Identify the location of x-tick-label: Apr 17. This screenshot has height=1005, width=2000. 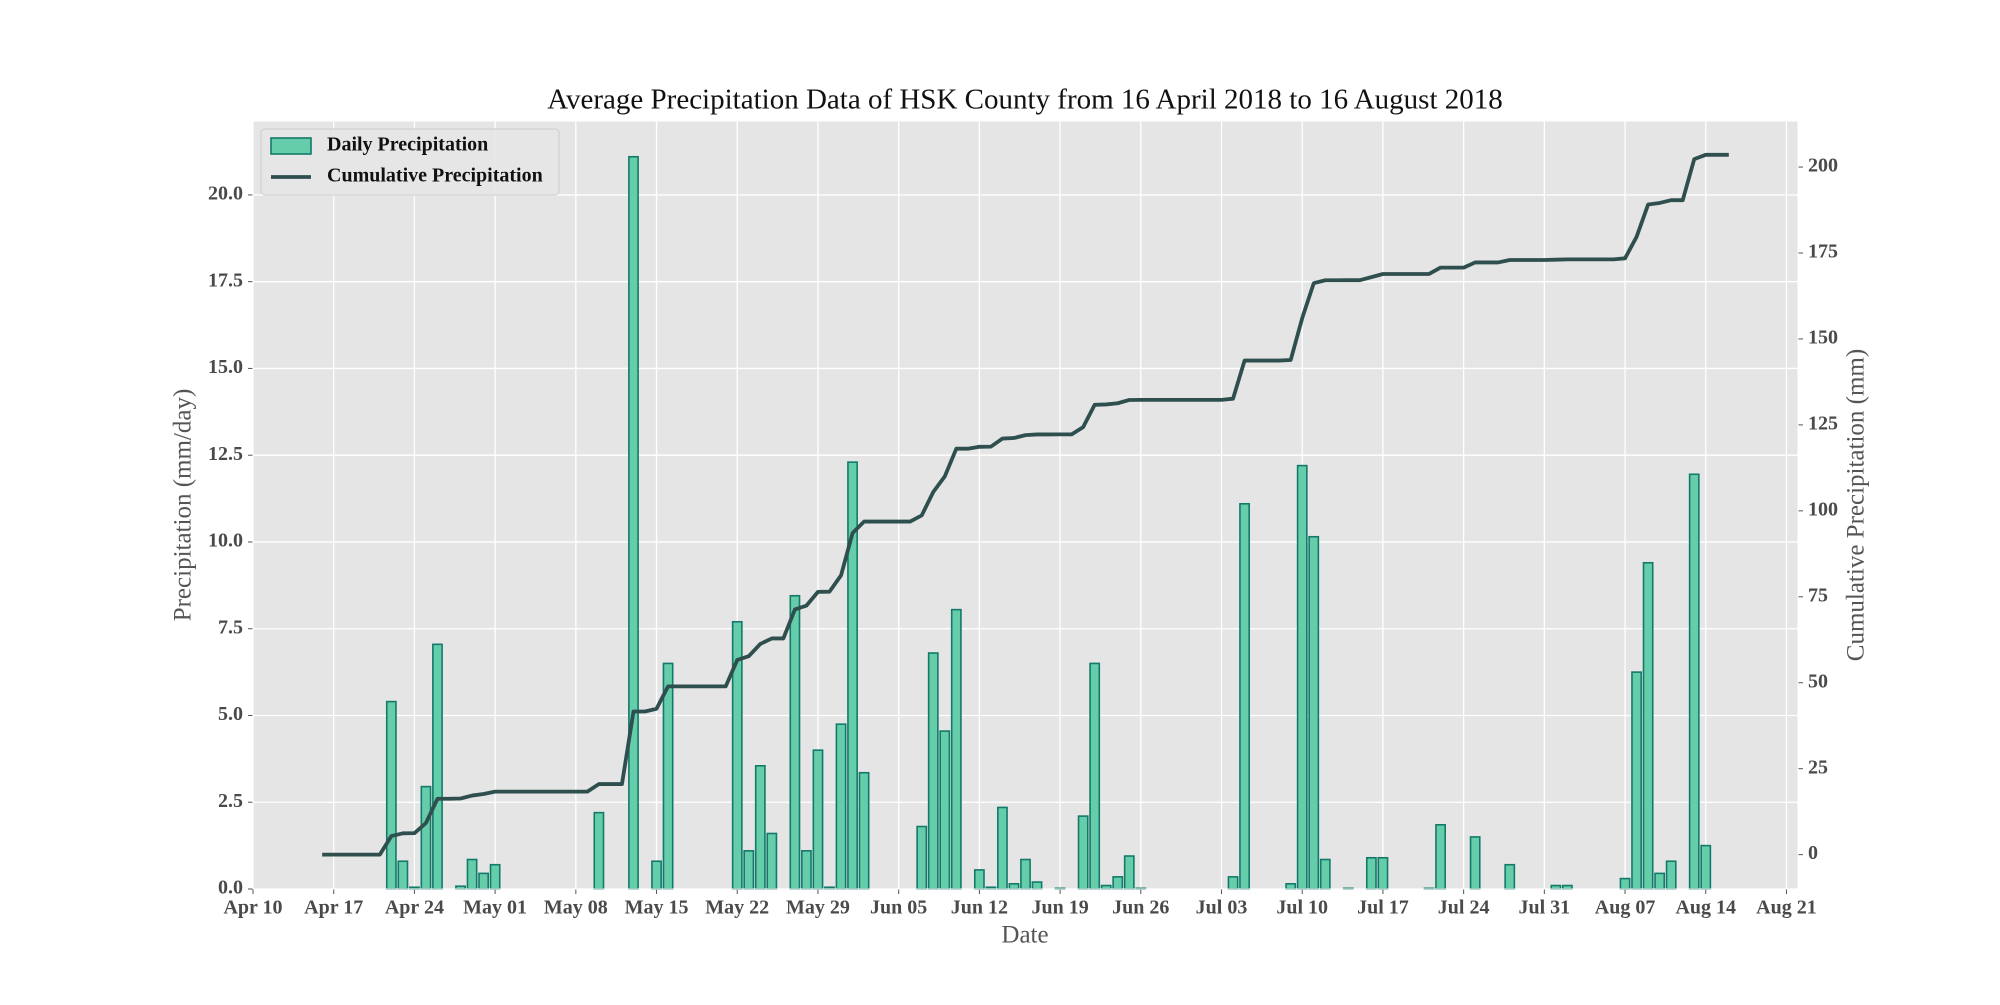
(333, 908).